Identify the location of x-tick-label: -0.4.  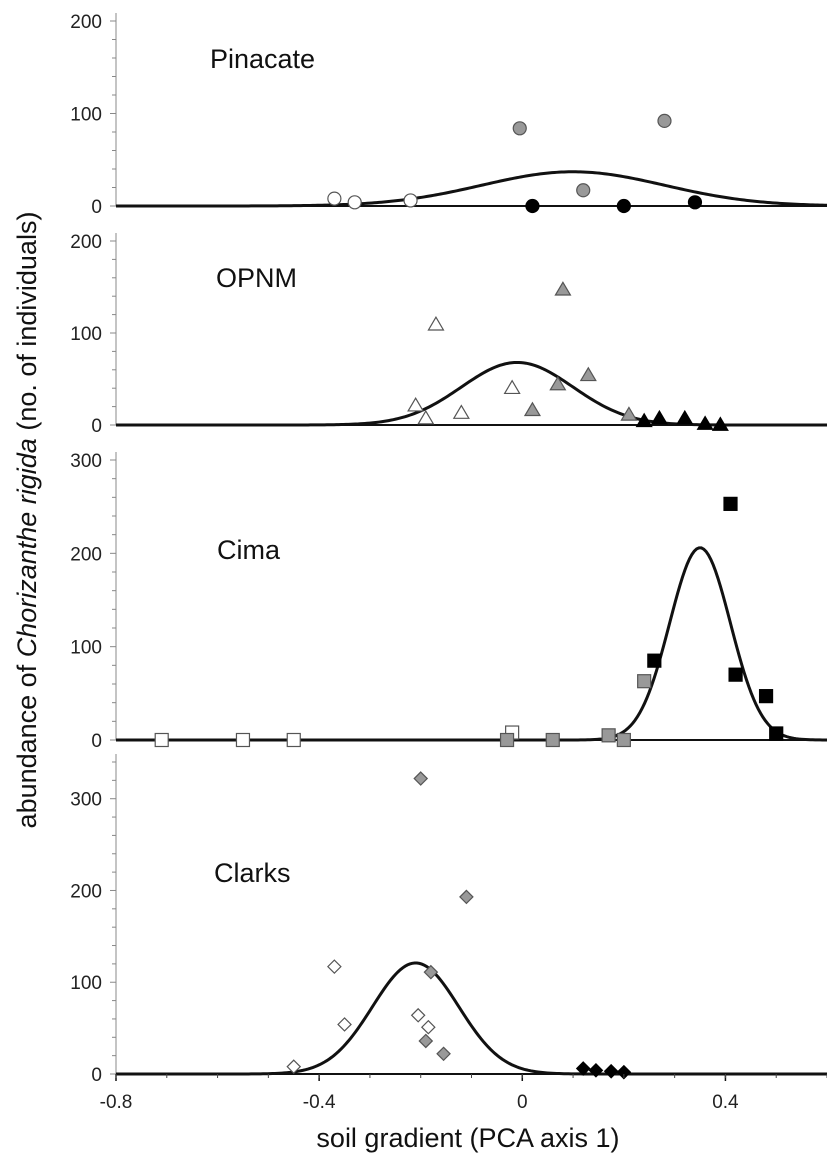
(319, 1102).